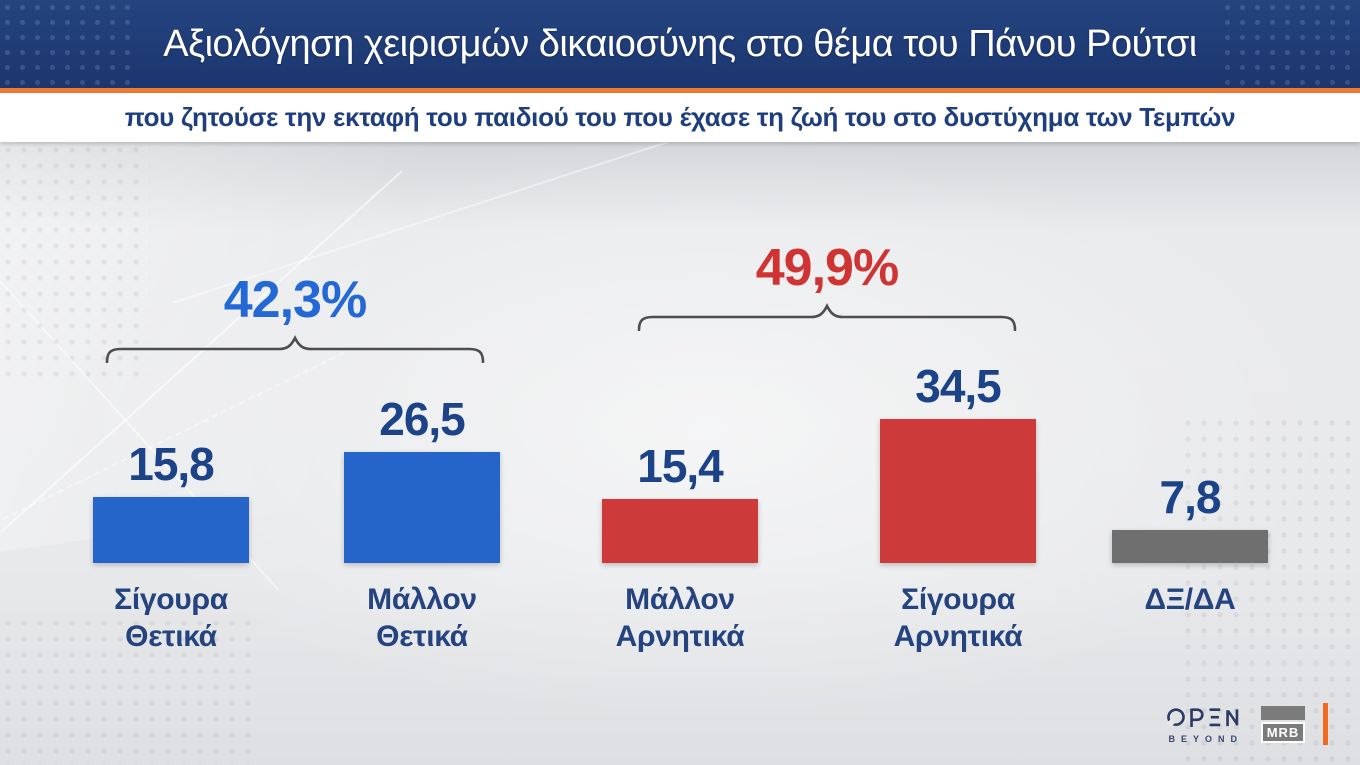  I want to click on open-logo: BEYOND, so click(1202, 724).